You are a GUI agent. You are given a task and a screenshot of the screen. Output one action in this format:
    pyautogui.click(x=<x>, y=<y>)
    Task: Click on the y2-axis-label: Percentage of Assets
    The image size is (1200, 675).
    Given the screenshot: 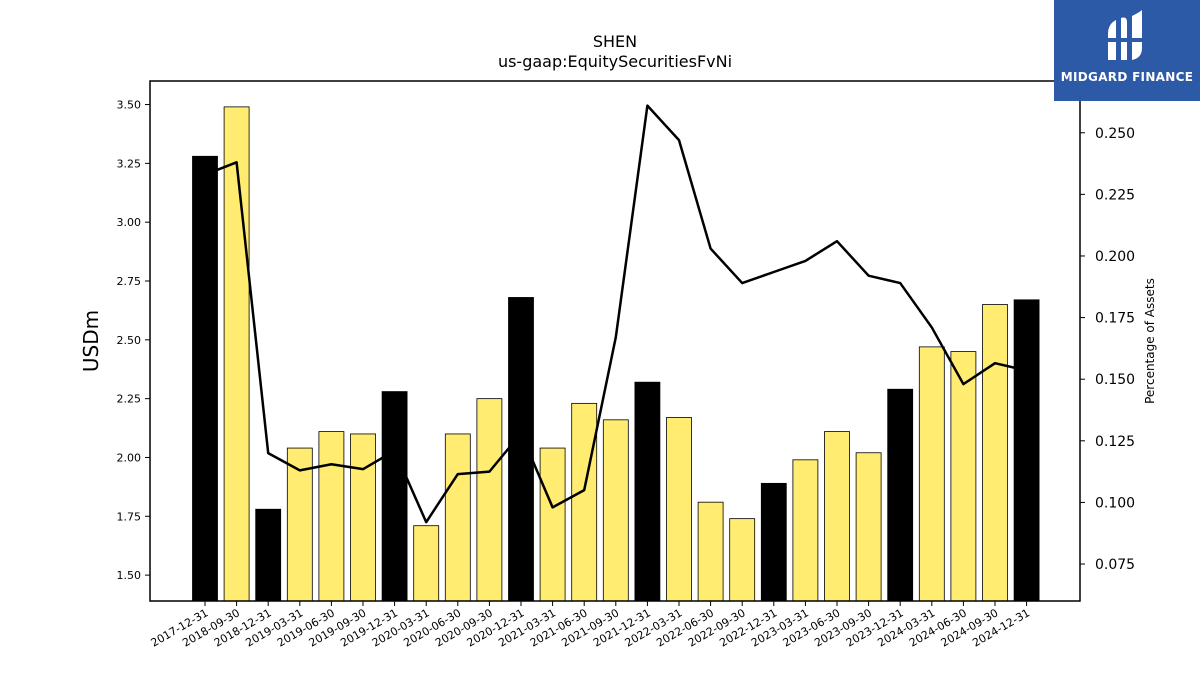 What is the action you would take?
    pyautogui.click(x=1150, y=341)
    